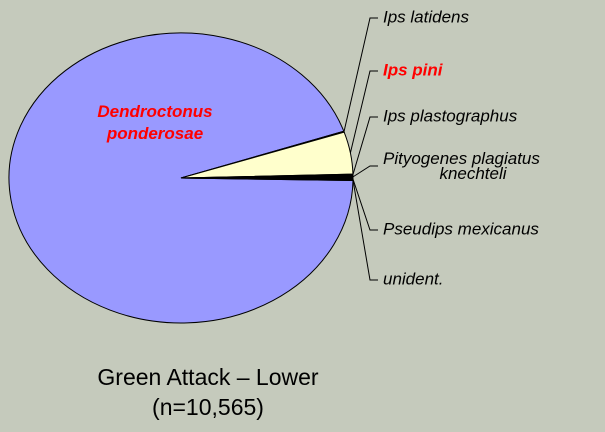 This screenshot has width=605, height=432. What do you see at coordinates (426, 16) in the screenshot?
I see `slice-label: Ips latidens` at bounding box center [426, 16].